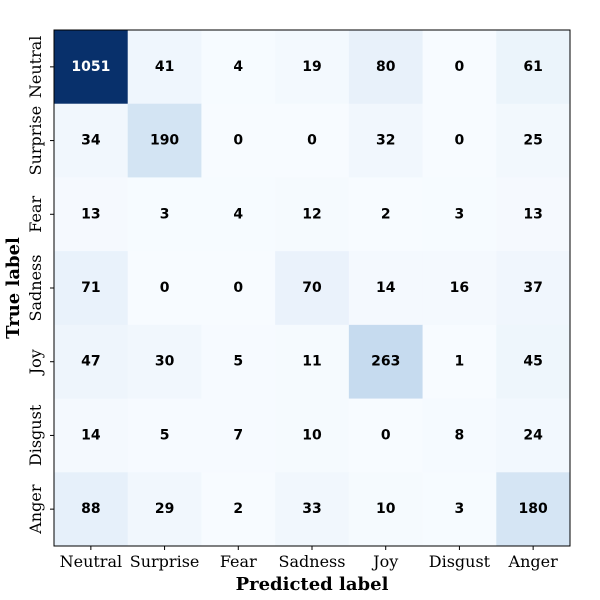 This screenshot has height=600, width=600. I want to click on y-tick-label: Neutral, so click(35, 67).